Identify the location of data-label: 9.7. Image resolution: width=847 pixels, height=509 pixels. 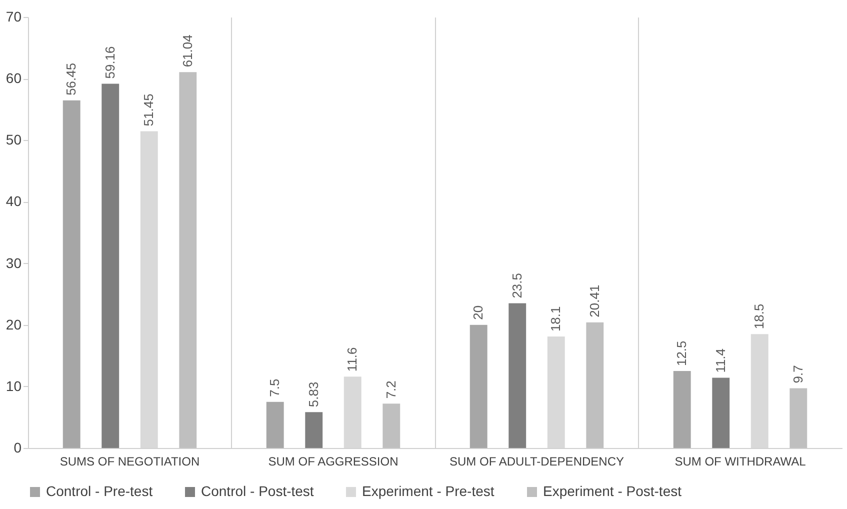
(798, 374).